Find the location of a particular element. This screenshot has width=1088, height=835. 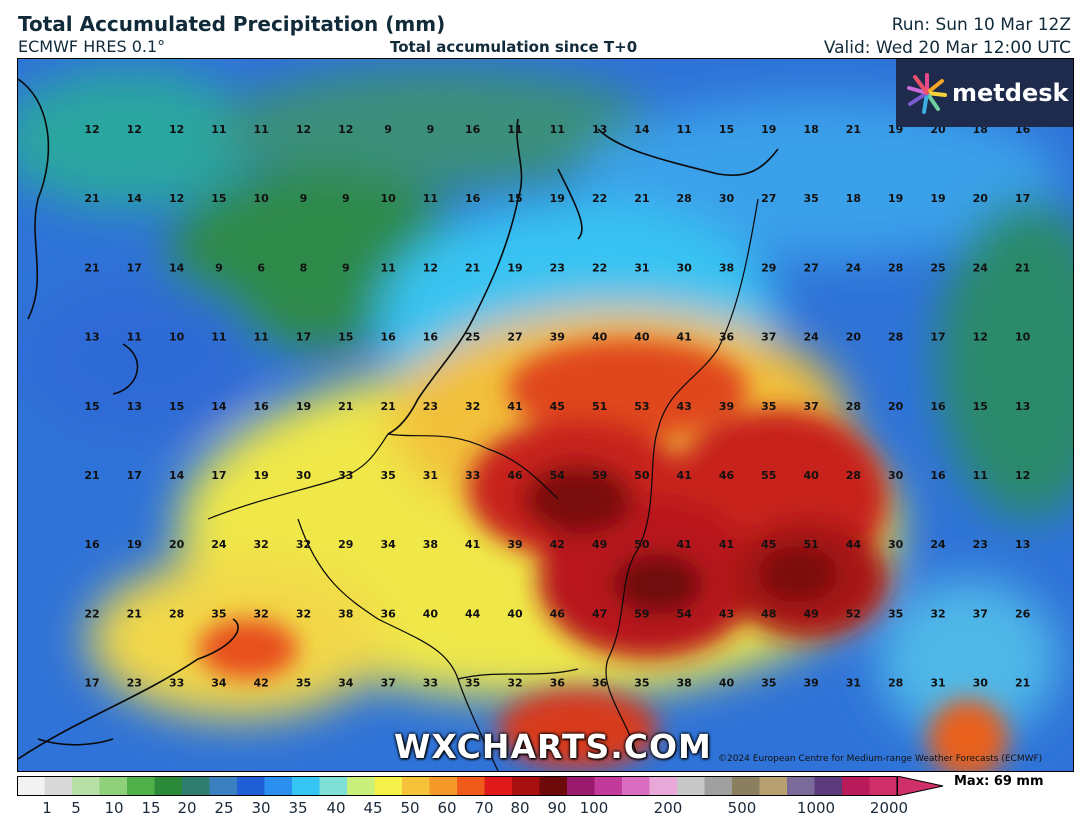

grid-value: 22 is located at coordinates (599, 267).